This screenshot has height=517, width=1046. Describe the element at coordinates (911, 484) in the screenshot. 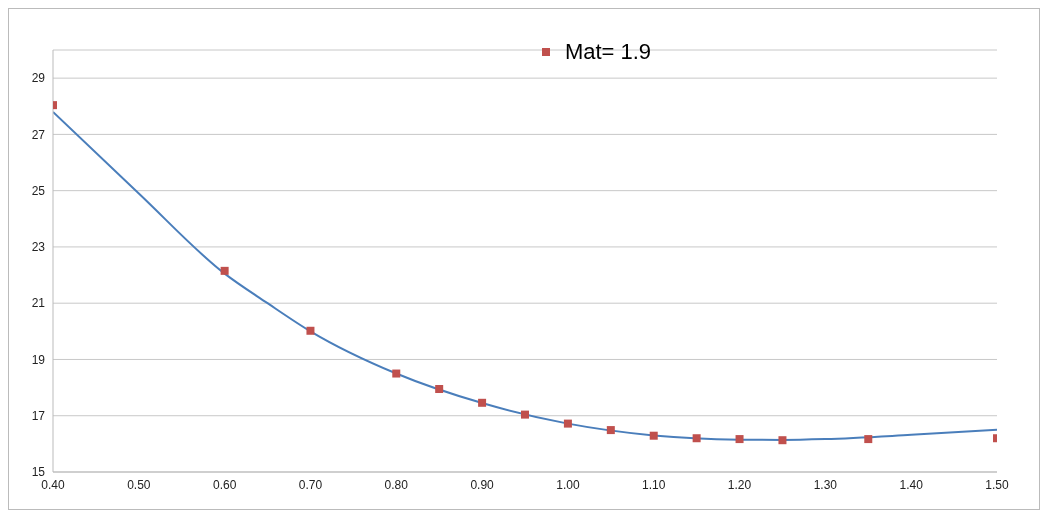

I see `x-tick-label: 1.40` at that location.